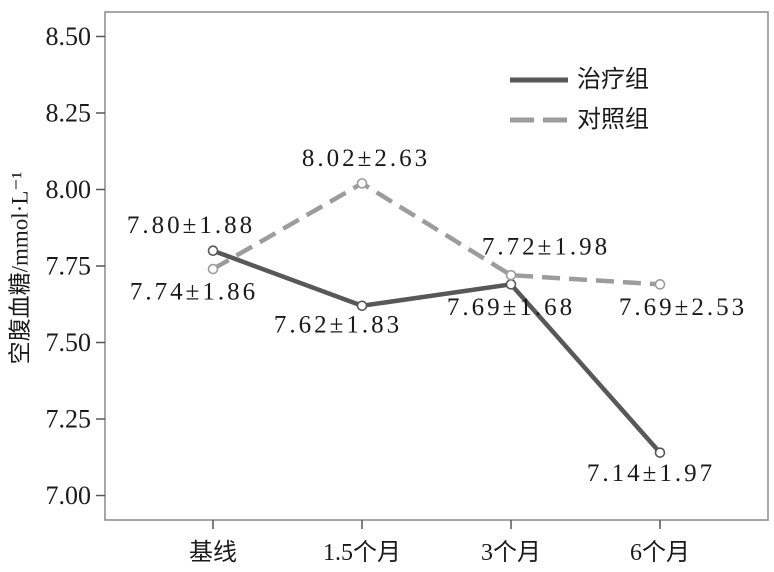  What do you see at coordinates (69, 112) in the screenshot?
I see `y-tick-label: 8.25` at bounding box center [69, 112].